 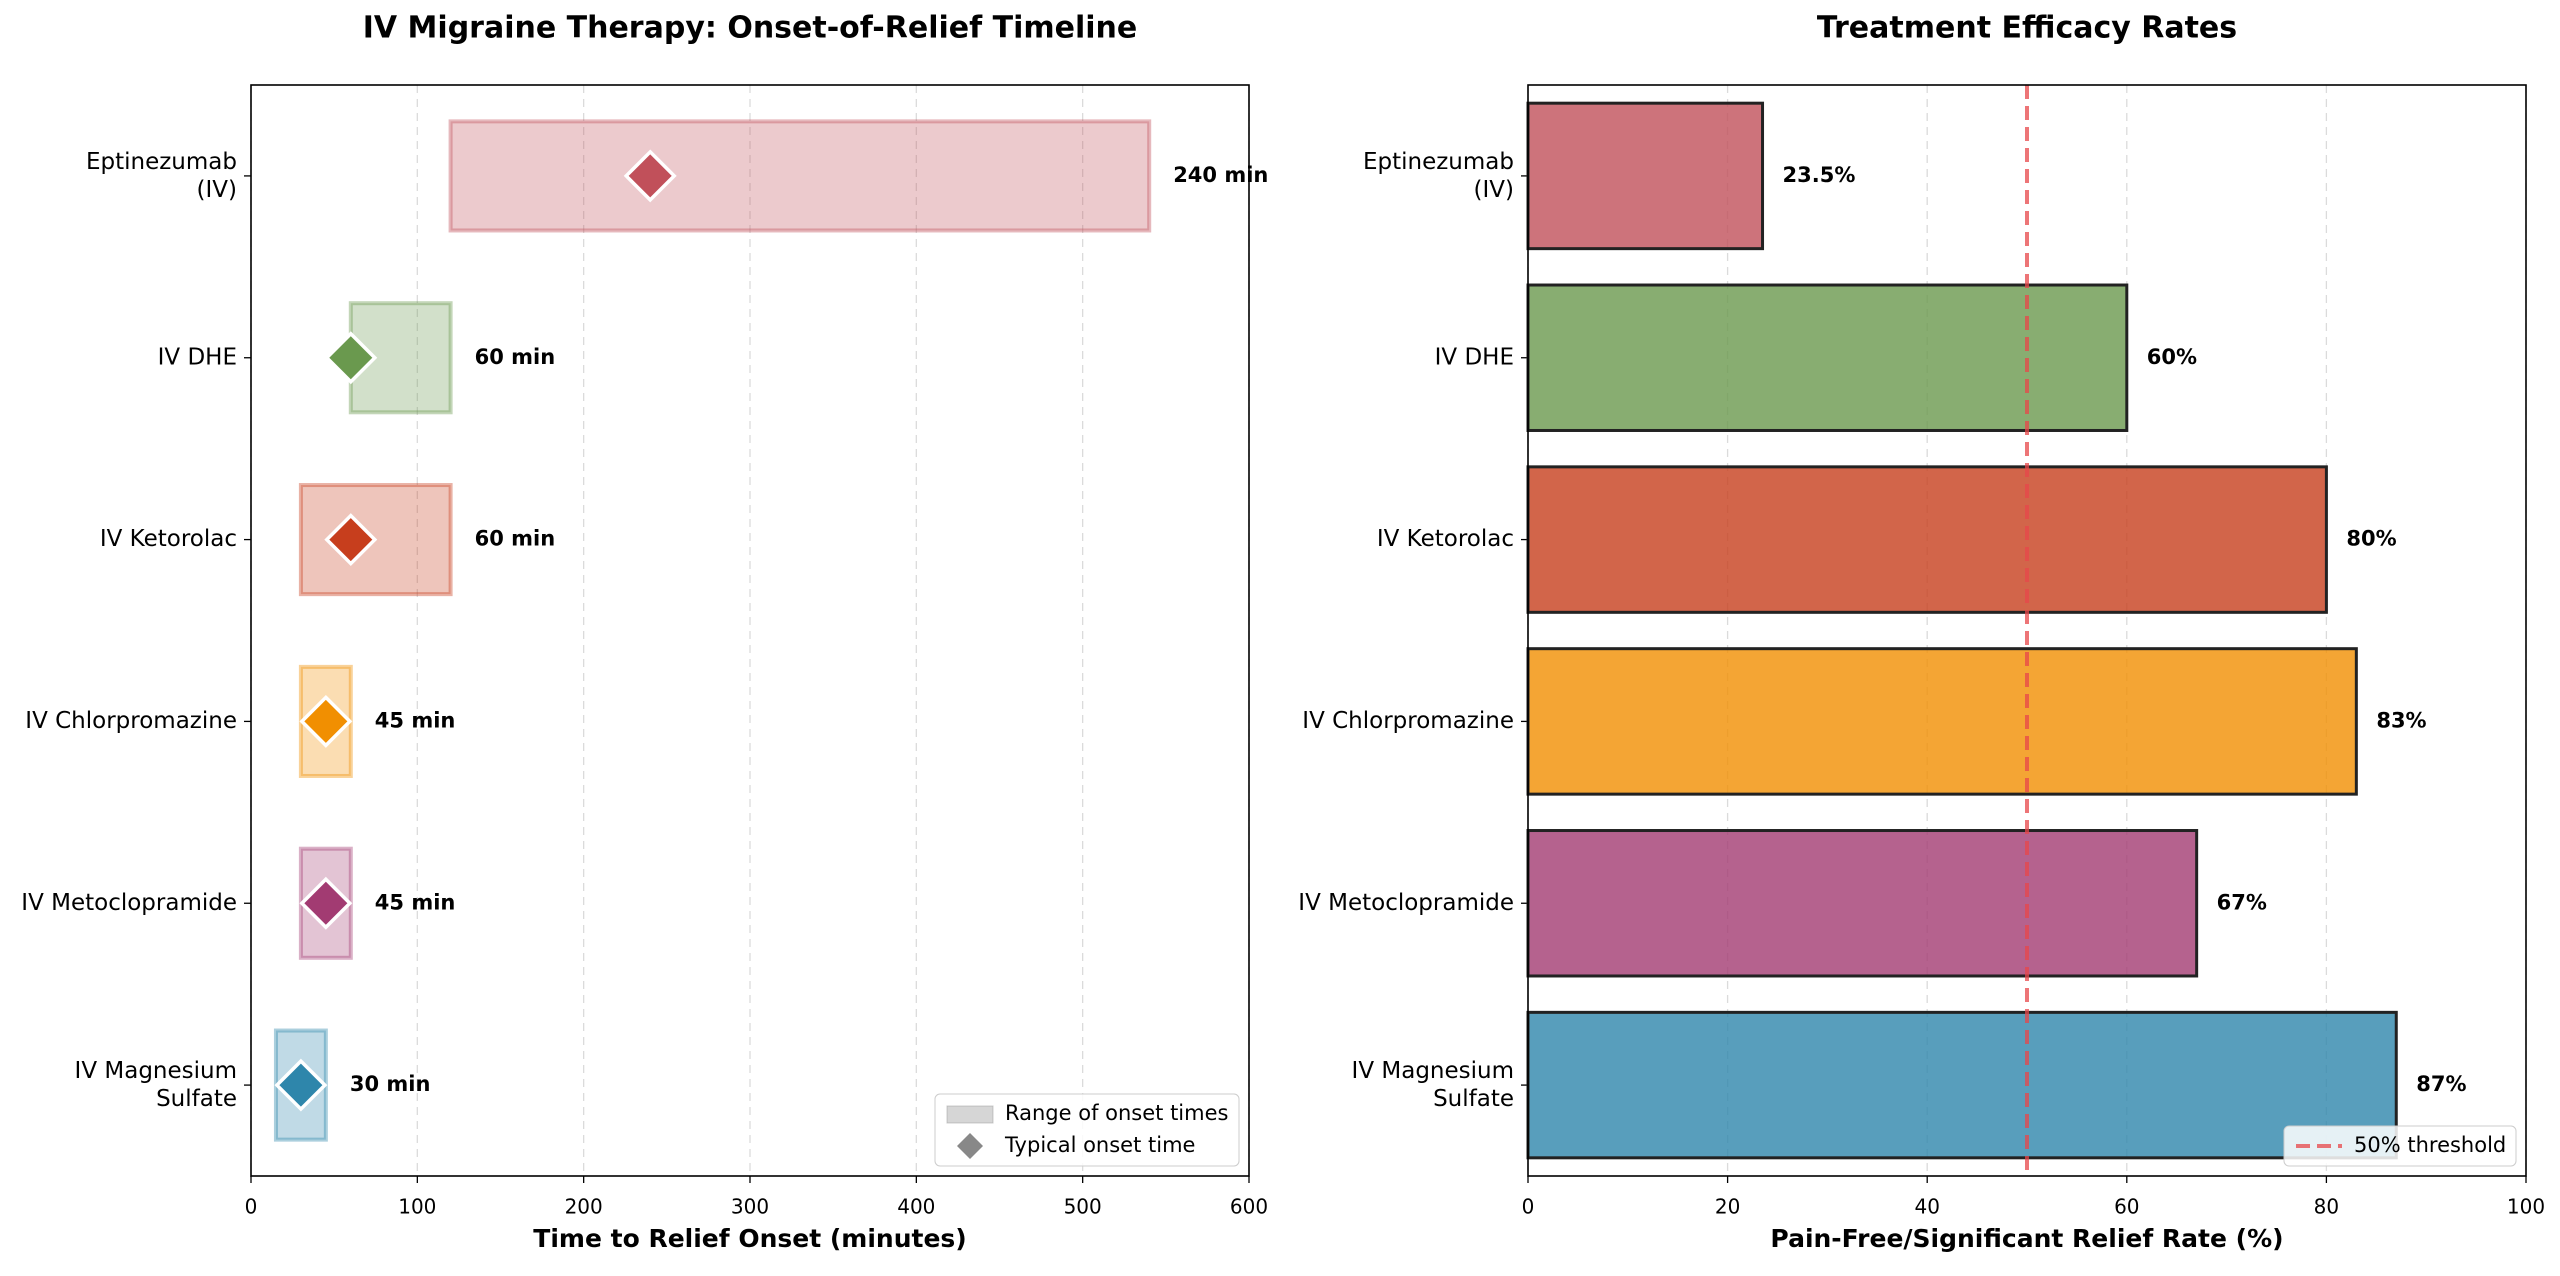 I want to click on x-tick-label: 20, so click(x=1727, y=1207).